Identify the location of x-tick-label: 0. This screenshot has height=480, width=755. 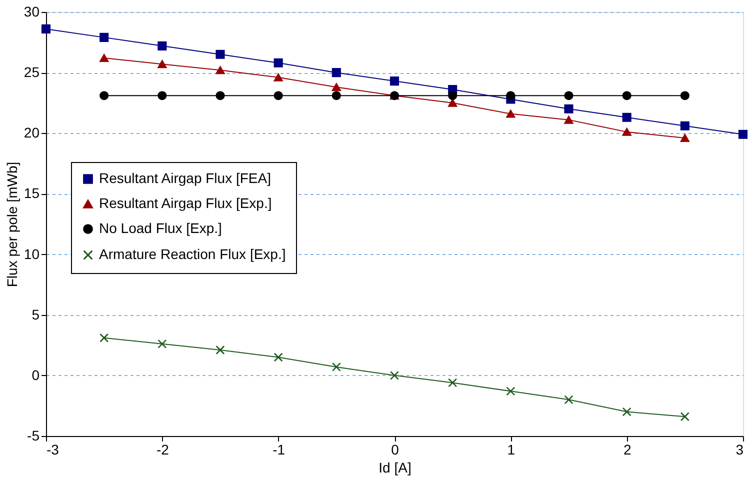
(395, 450).